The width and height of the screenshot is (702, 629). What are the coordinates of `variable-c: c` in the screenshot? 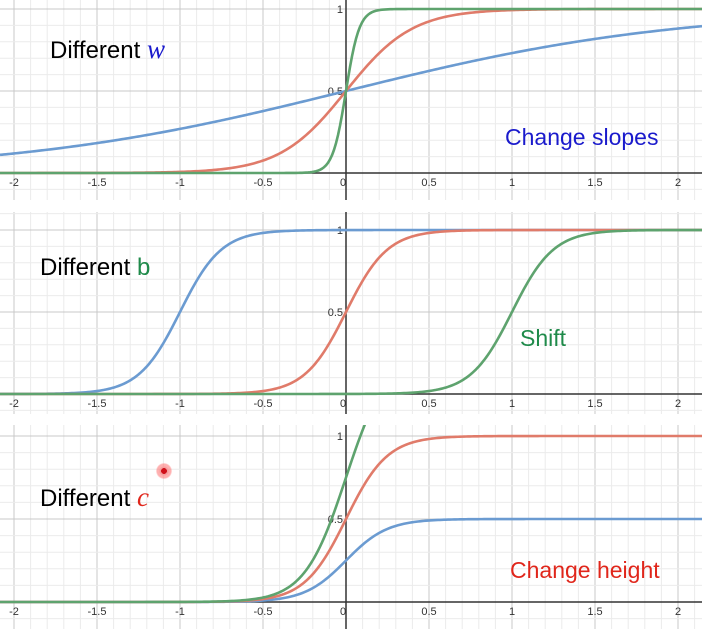 It's located at (142, 497).